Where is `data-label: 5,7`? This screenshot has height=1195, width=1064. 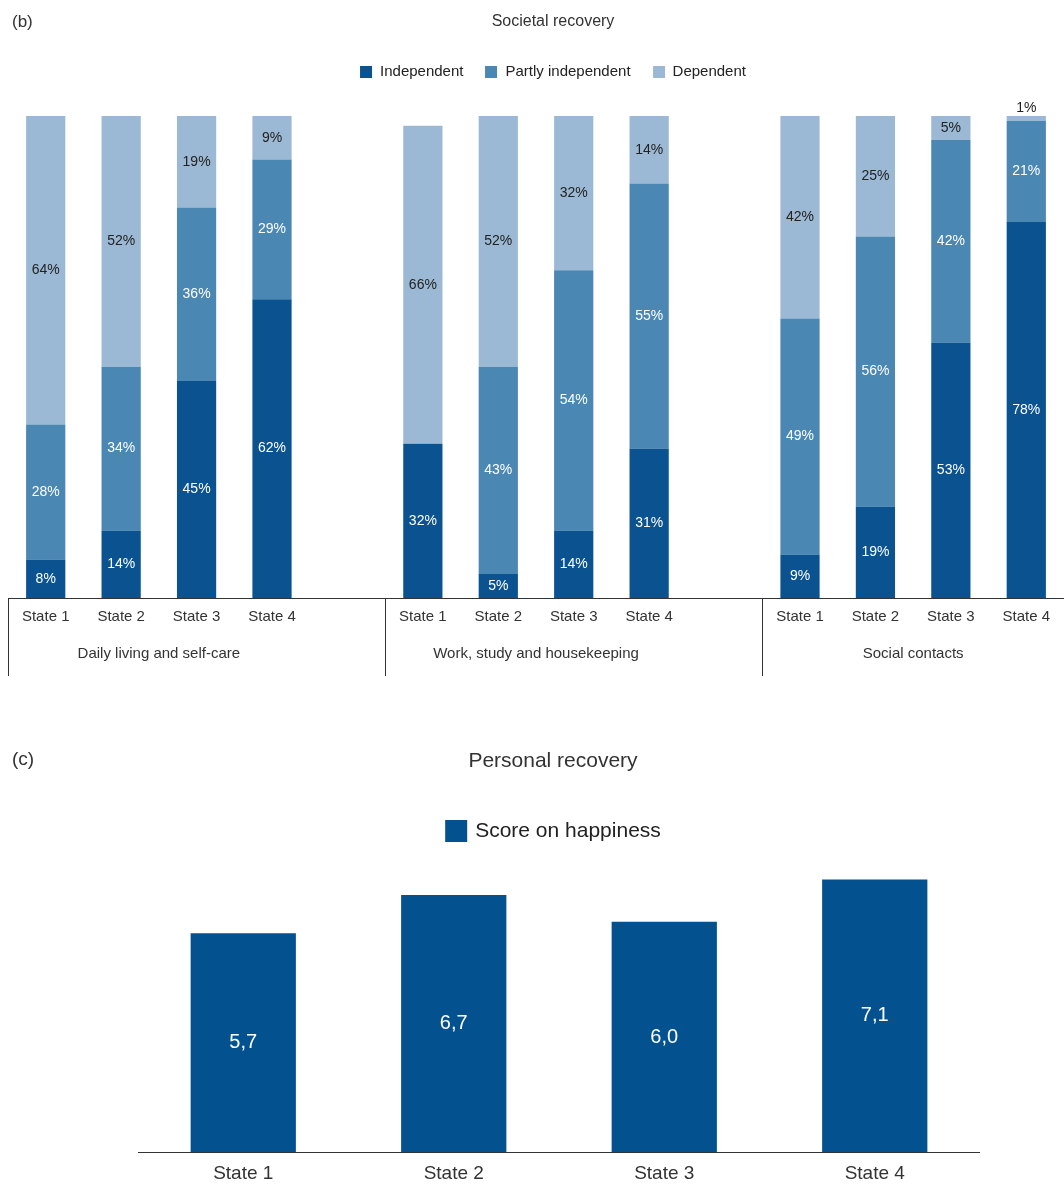 data-label: 5,7 is located at coordinates (243, 1041).